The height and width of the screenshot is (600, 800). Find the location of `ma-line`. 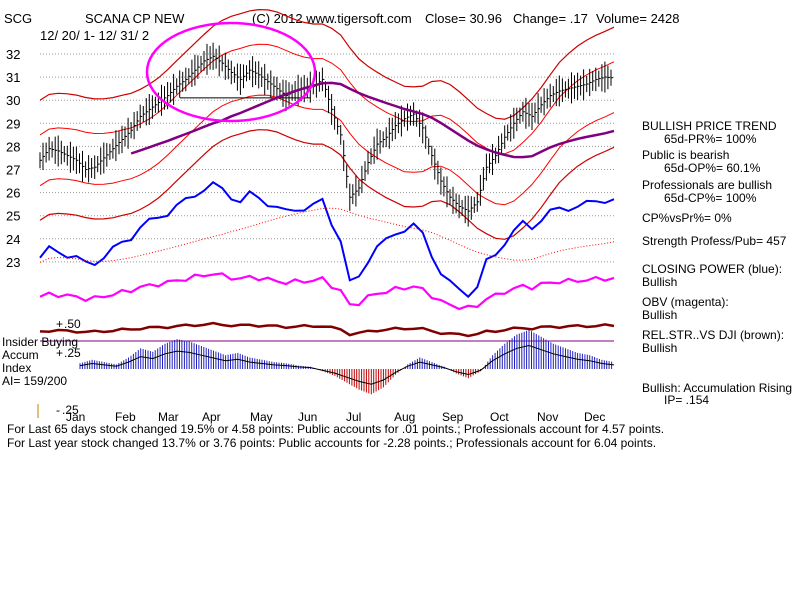

ma-line is located at coordinates (372, 120).